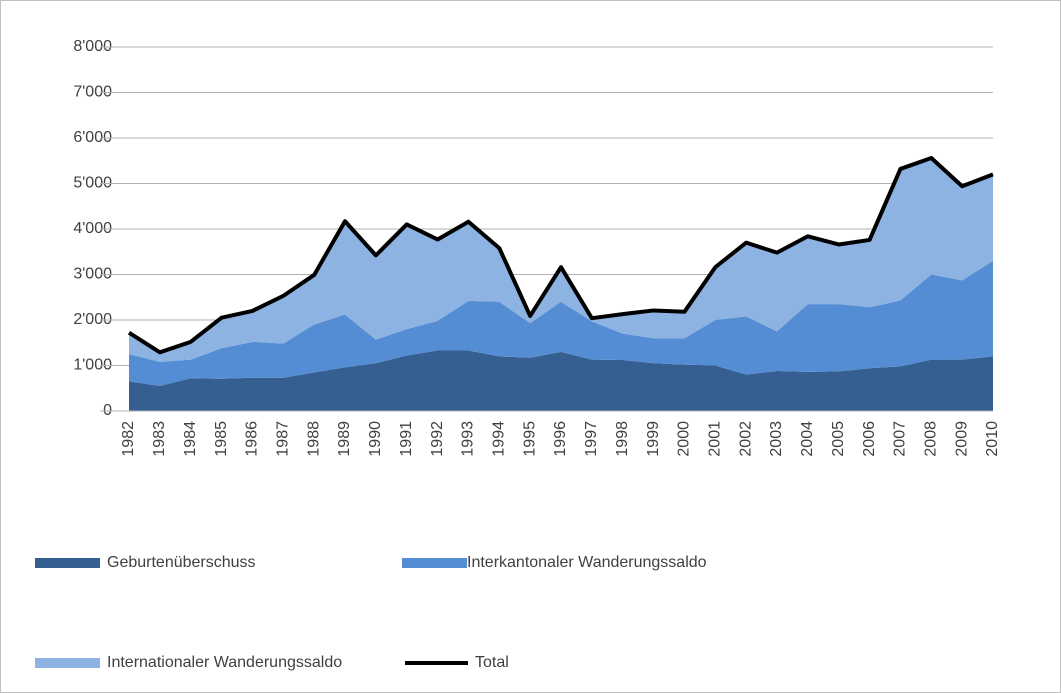 The height and width of the screenshot is (693, 1061). I want to click on x-tick-label: 1994, so click(499, 439).